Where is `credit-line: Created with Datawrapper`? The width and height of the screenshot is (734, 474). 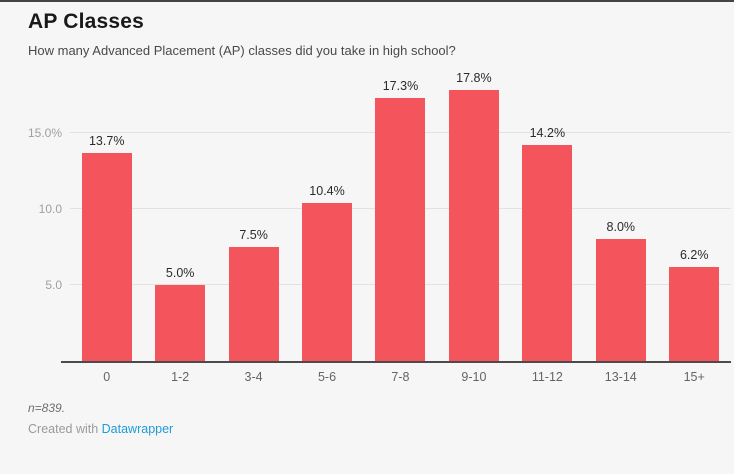 credit-line: Created with Datawrapper is located at coordinates (381, 429).